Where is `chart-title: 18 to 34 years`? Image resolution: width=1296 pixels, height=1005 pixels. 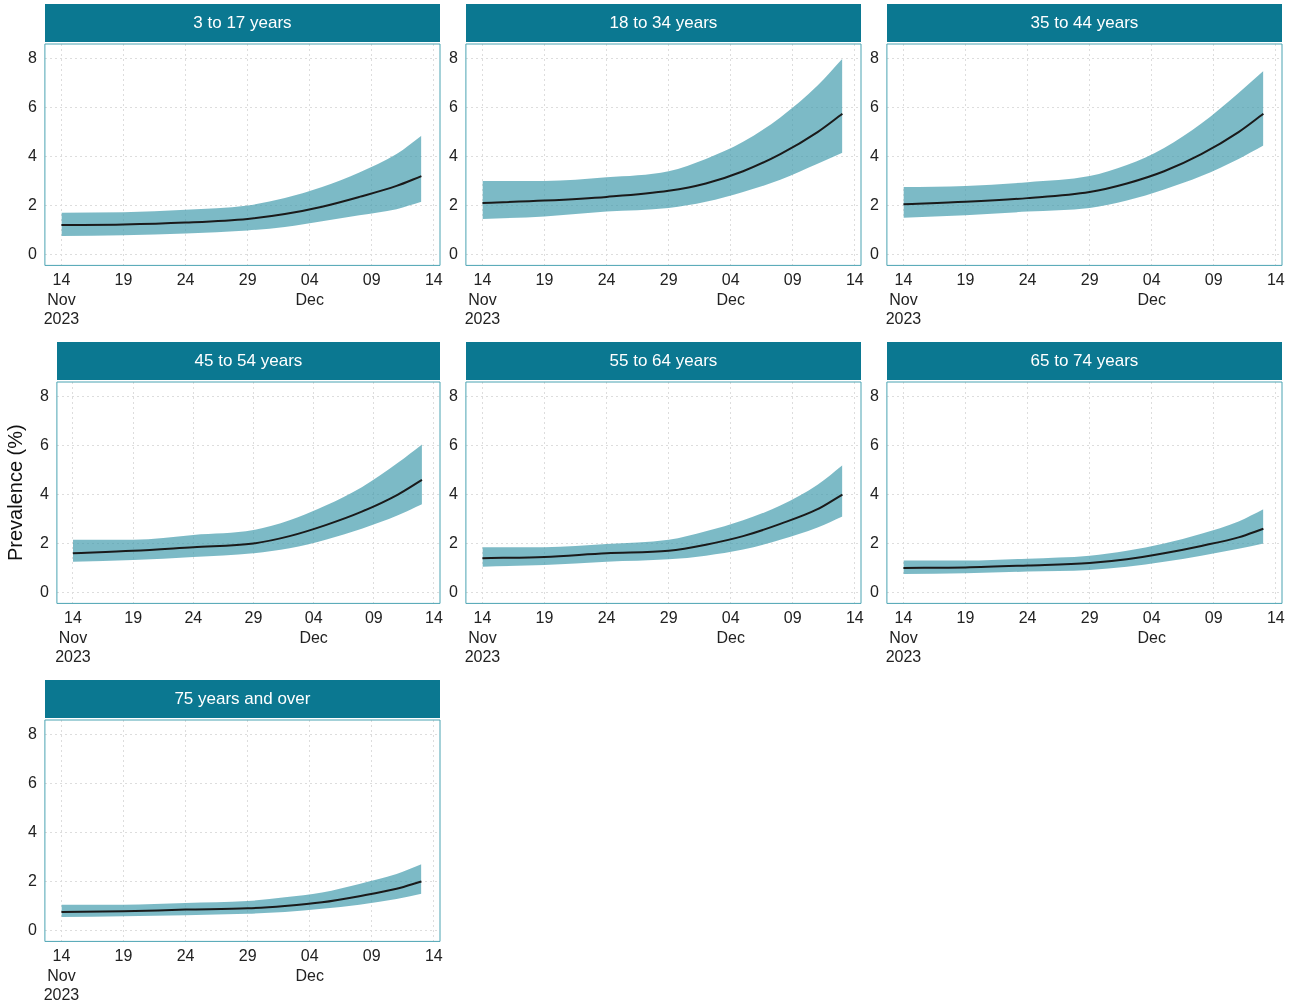
chart-title: 18 to 34 years is located at coordinates (663, 23).